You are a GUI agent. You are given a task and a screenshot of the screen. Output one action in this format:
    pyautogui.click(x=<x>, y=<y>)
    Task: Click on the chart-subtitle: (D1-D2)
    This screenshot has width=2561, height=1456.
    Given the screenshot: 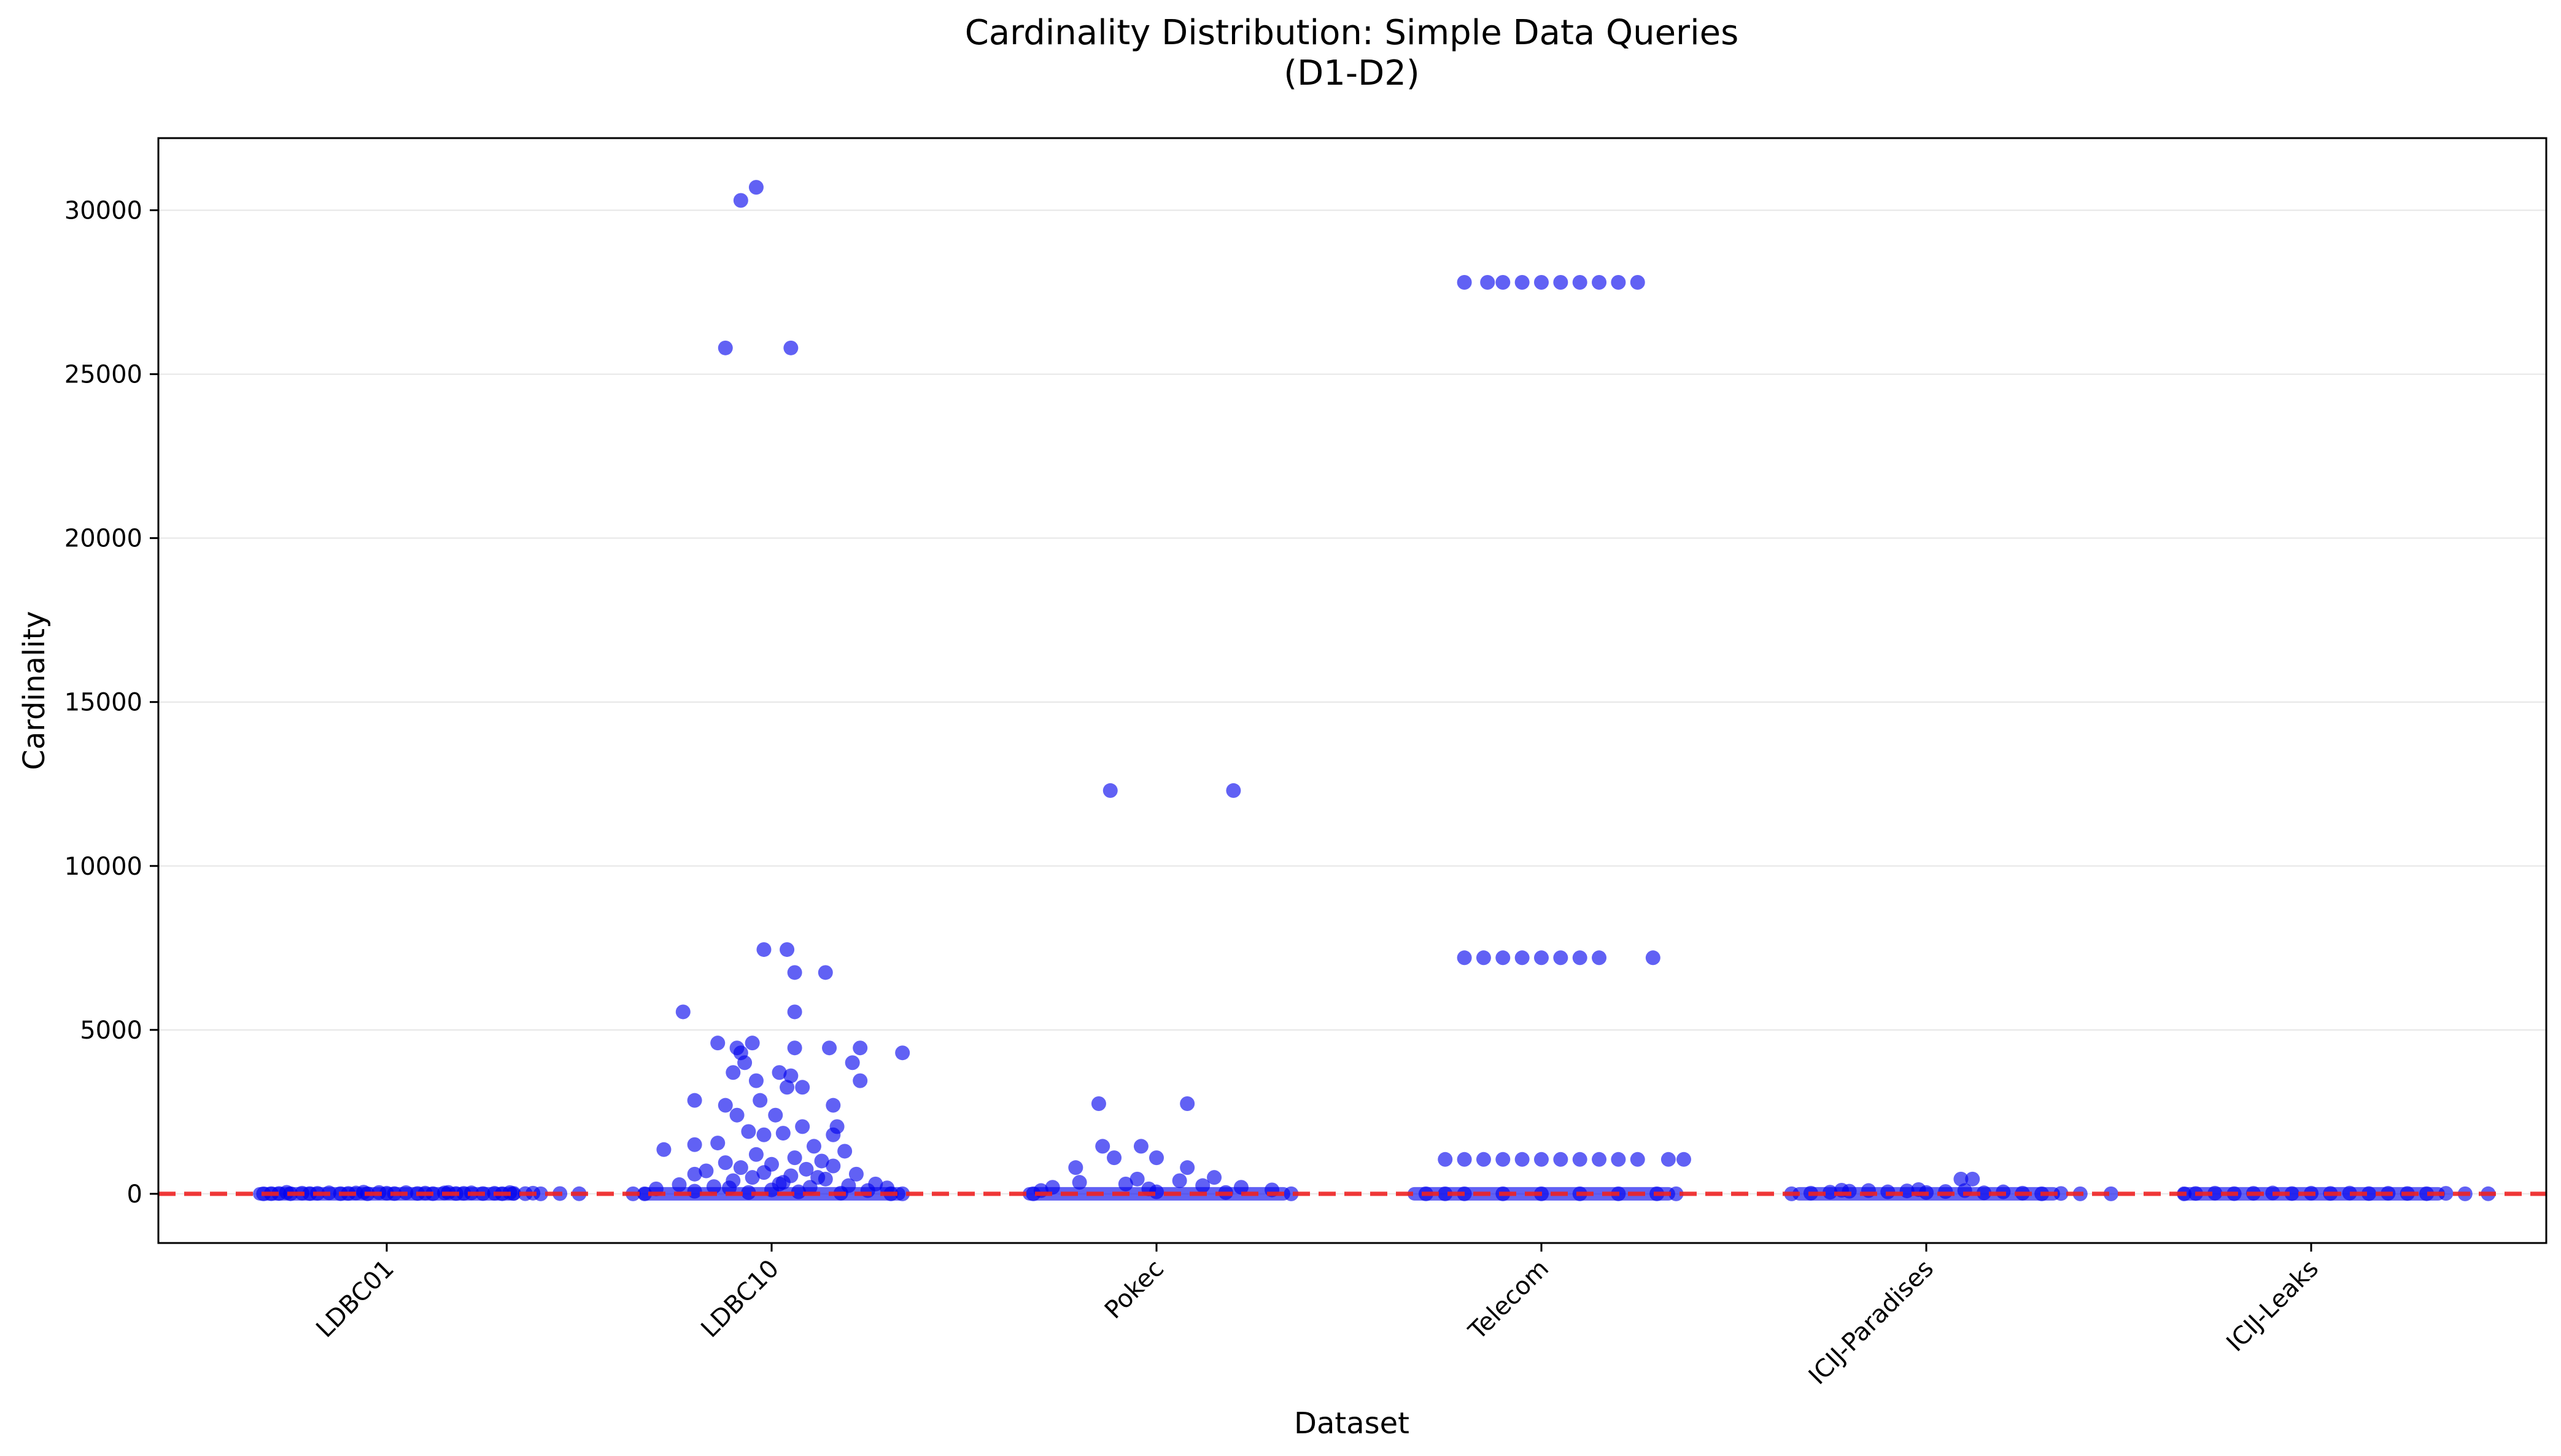 What is the action you would take?
    pyautogui.click(x=1352, y=73)
    